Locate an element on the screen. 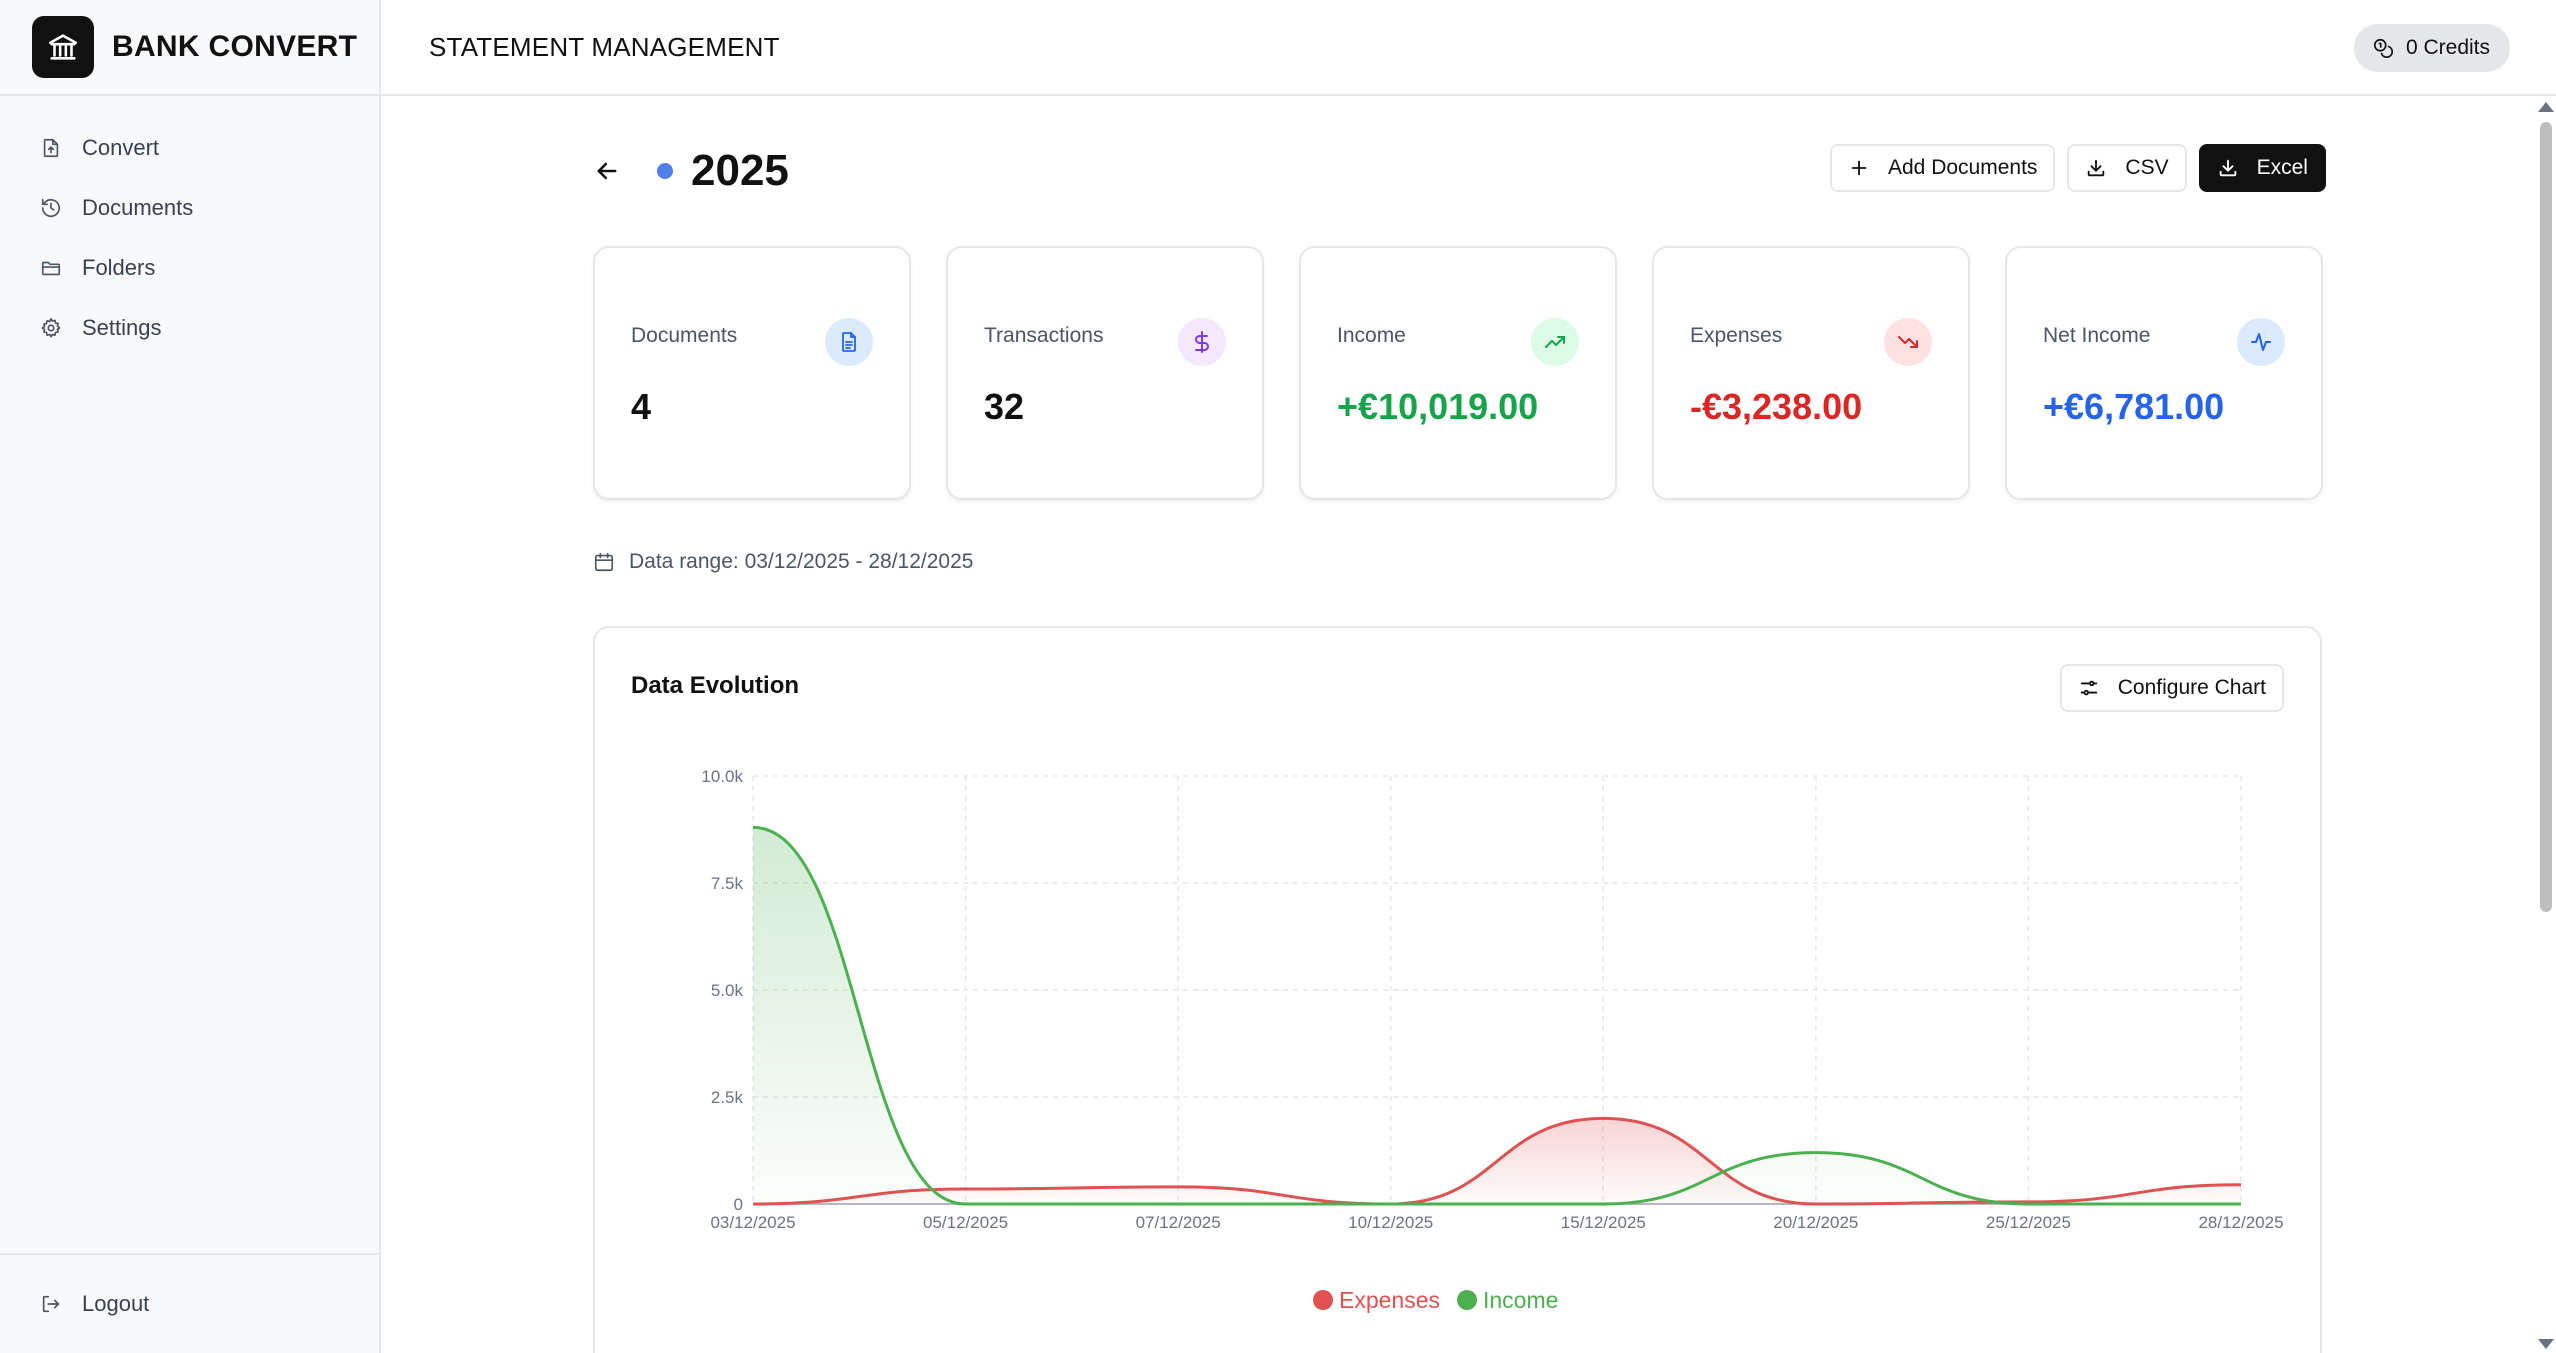  stat-card-net-income: Net Income +€6,781.00 is located at coordinates (2164, 373).